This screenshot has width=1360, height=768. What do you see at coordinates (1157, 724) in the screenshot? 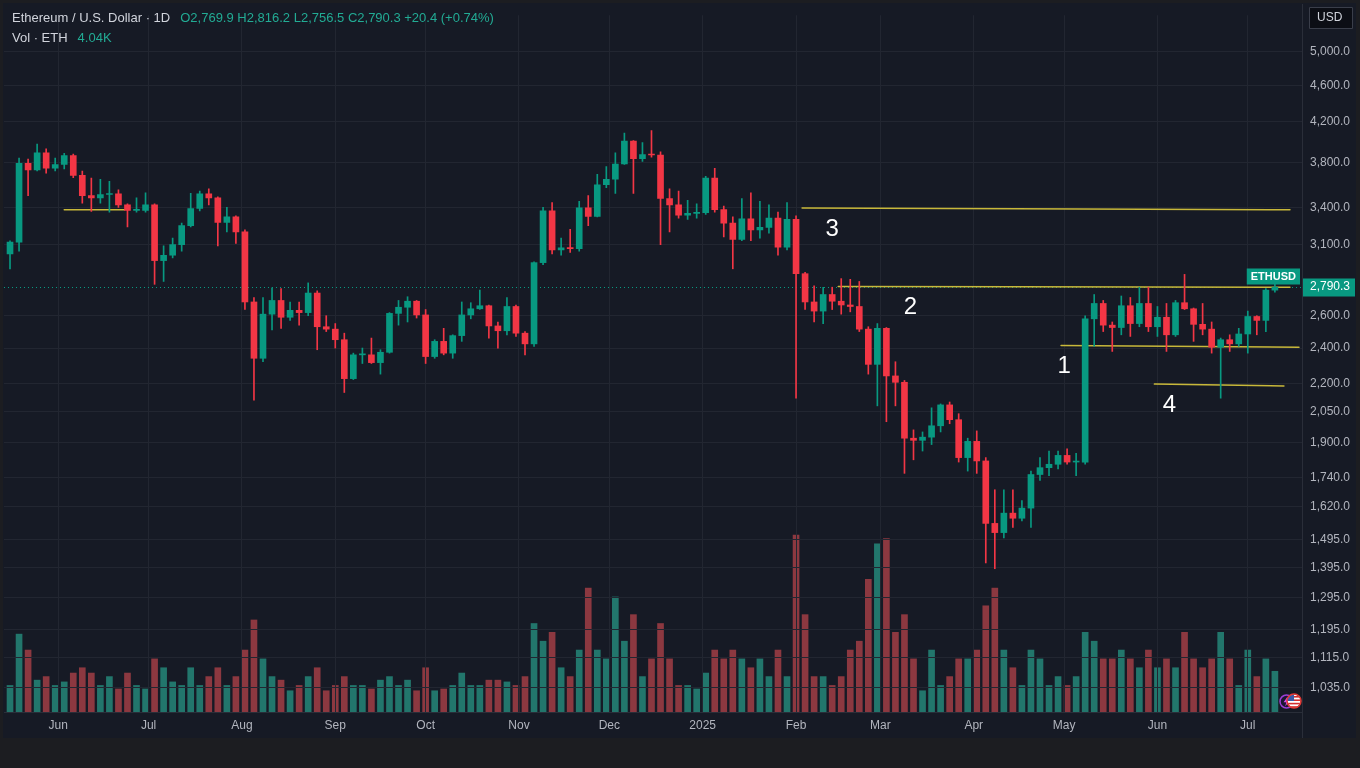
I see `x-tick-label: Jun` at bounding box center [1157, 724].